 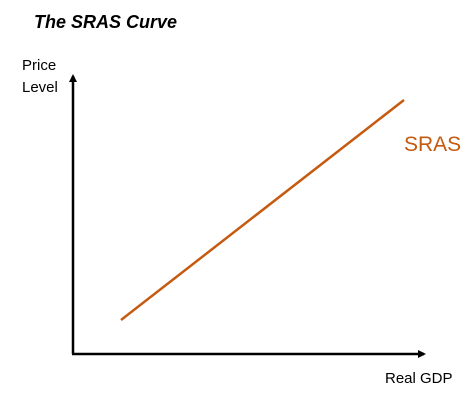 What do you see at coordinates (432, 144) in the screenshot?
I see `curve-label: SRAS` at bounding box center [432, 144].